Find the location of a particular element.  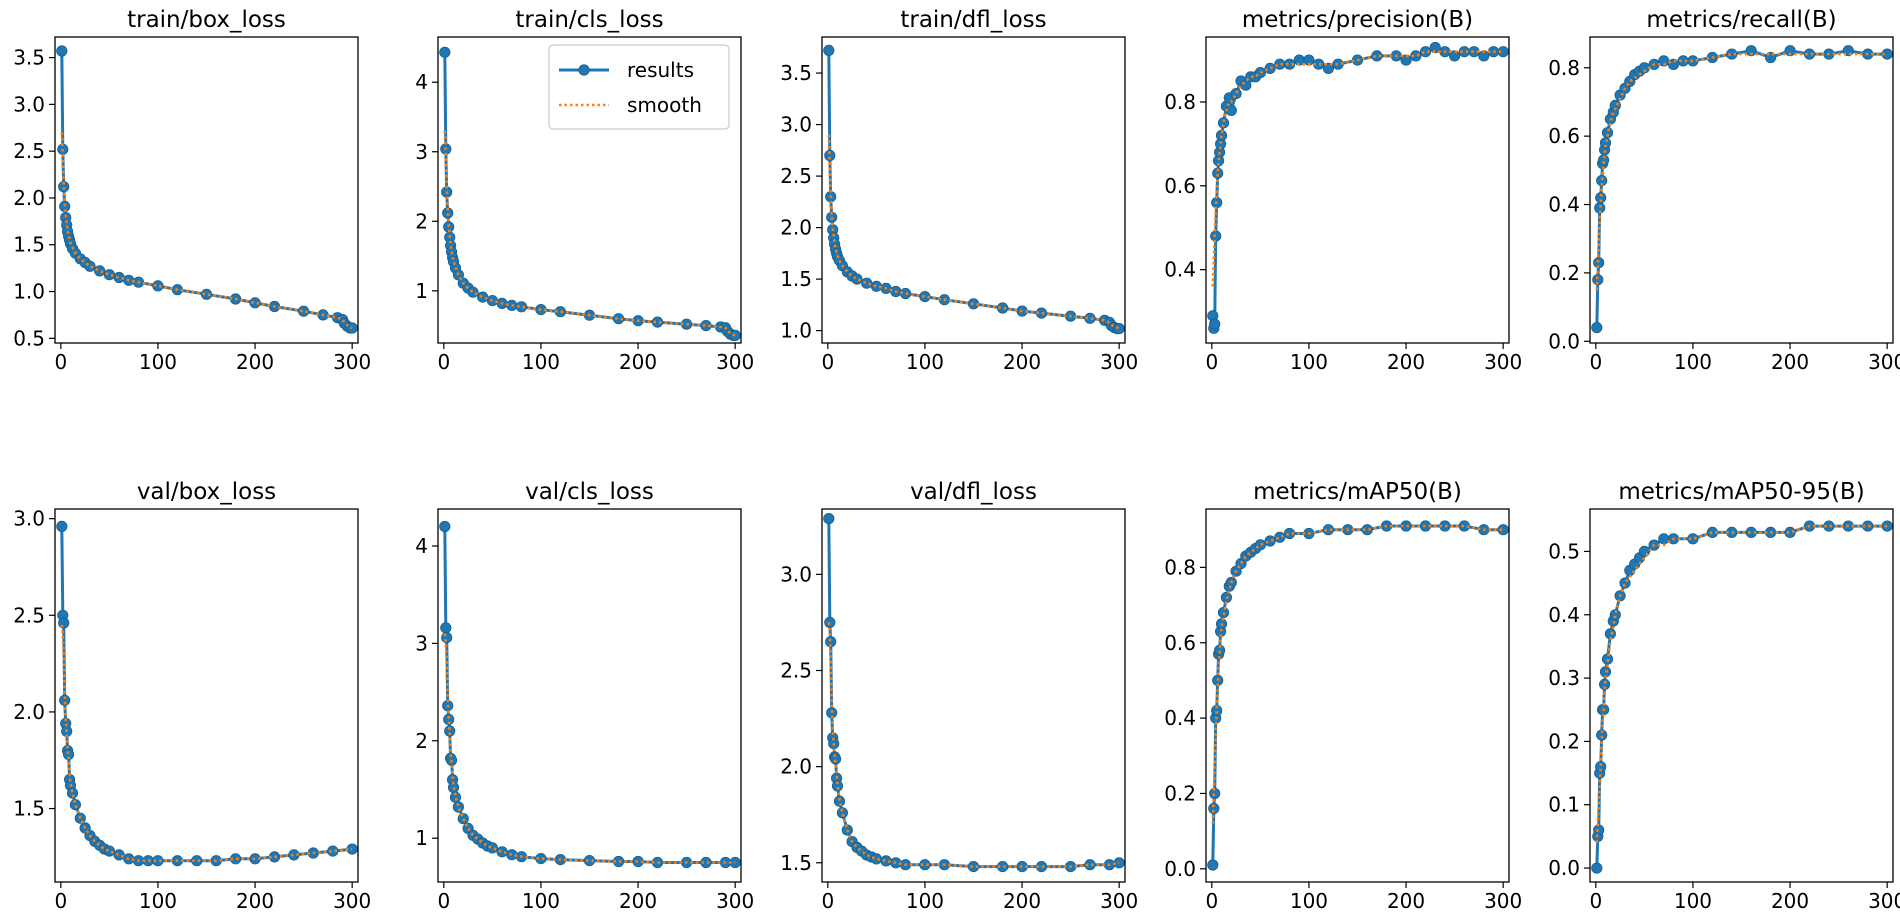

chart-title: val/cls_loss is located at coordinates (589, 492).